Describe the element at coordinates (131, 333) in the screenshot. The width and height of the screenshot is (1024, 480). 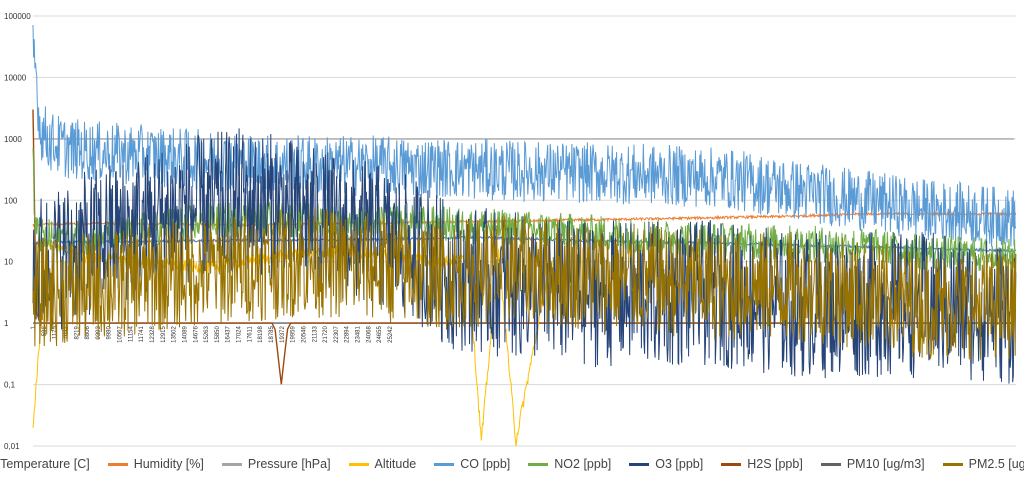
I see `x-tick-label: 11154` at that location.